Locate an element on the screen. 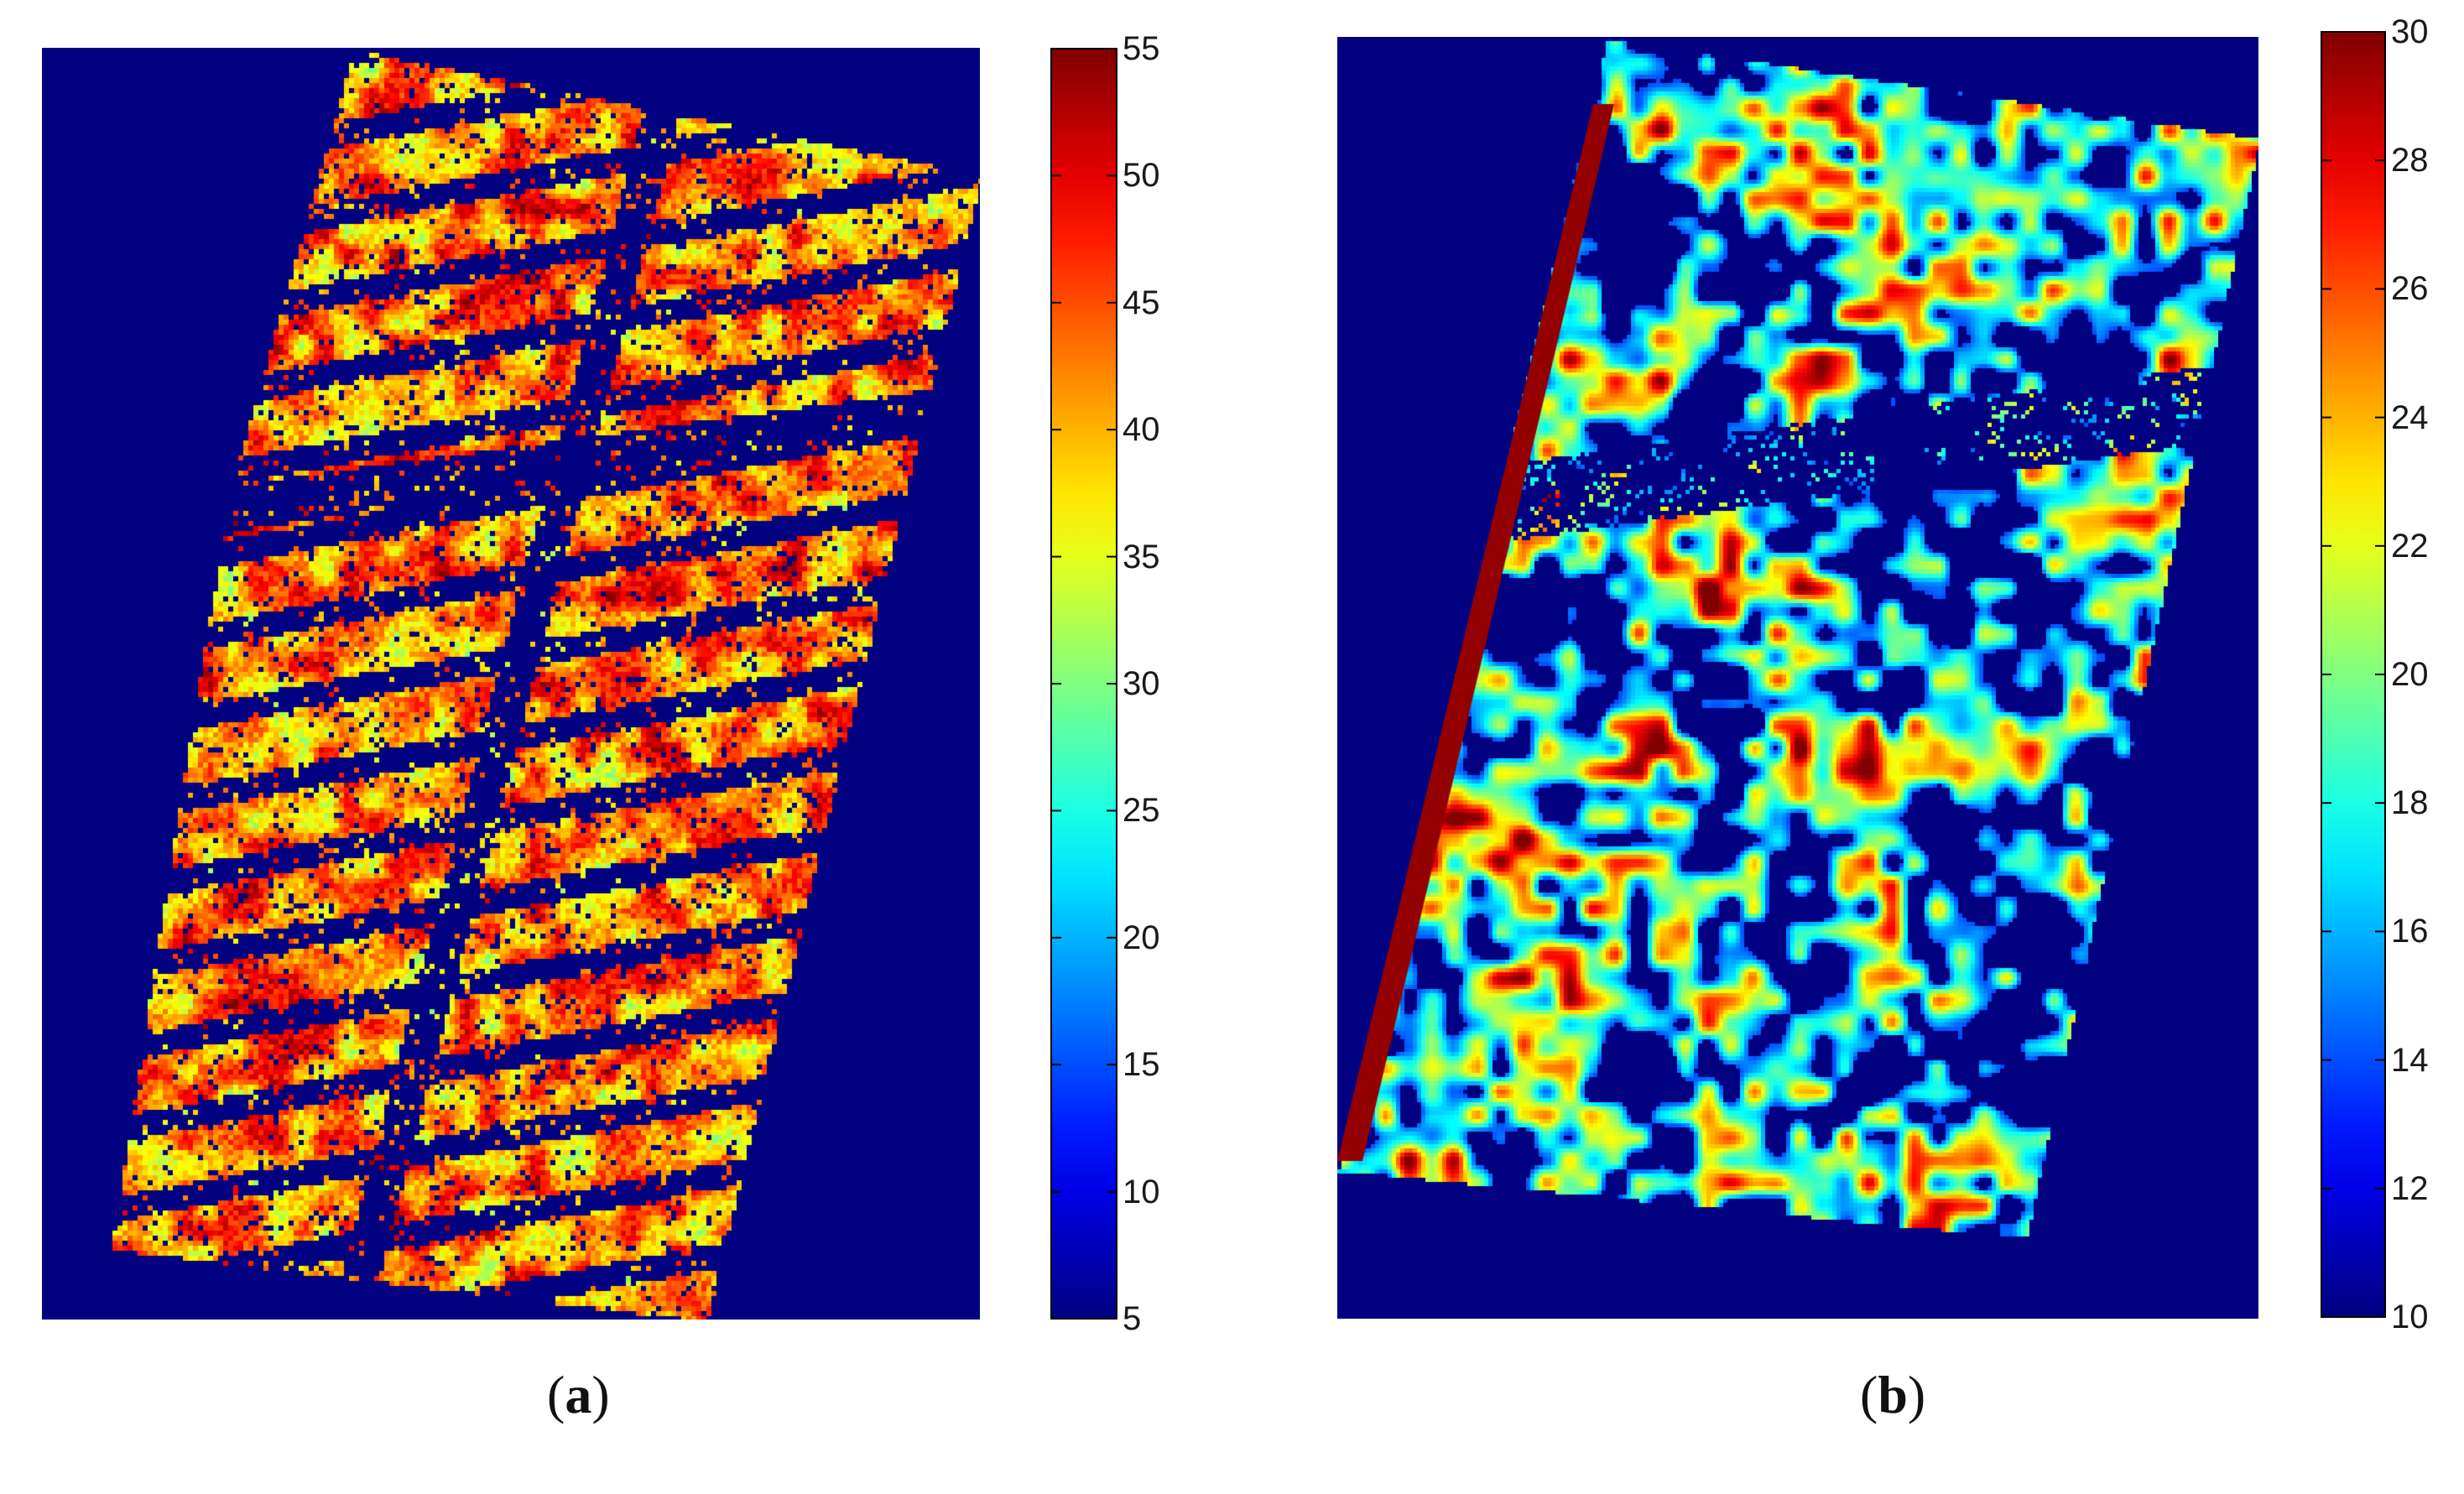  caption-a-letter: a is located at coordinates (579, 1394).